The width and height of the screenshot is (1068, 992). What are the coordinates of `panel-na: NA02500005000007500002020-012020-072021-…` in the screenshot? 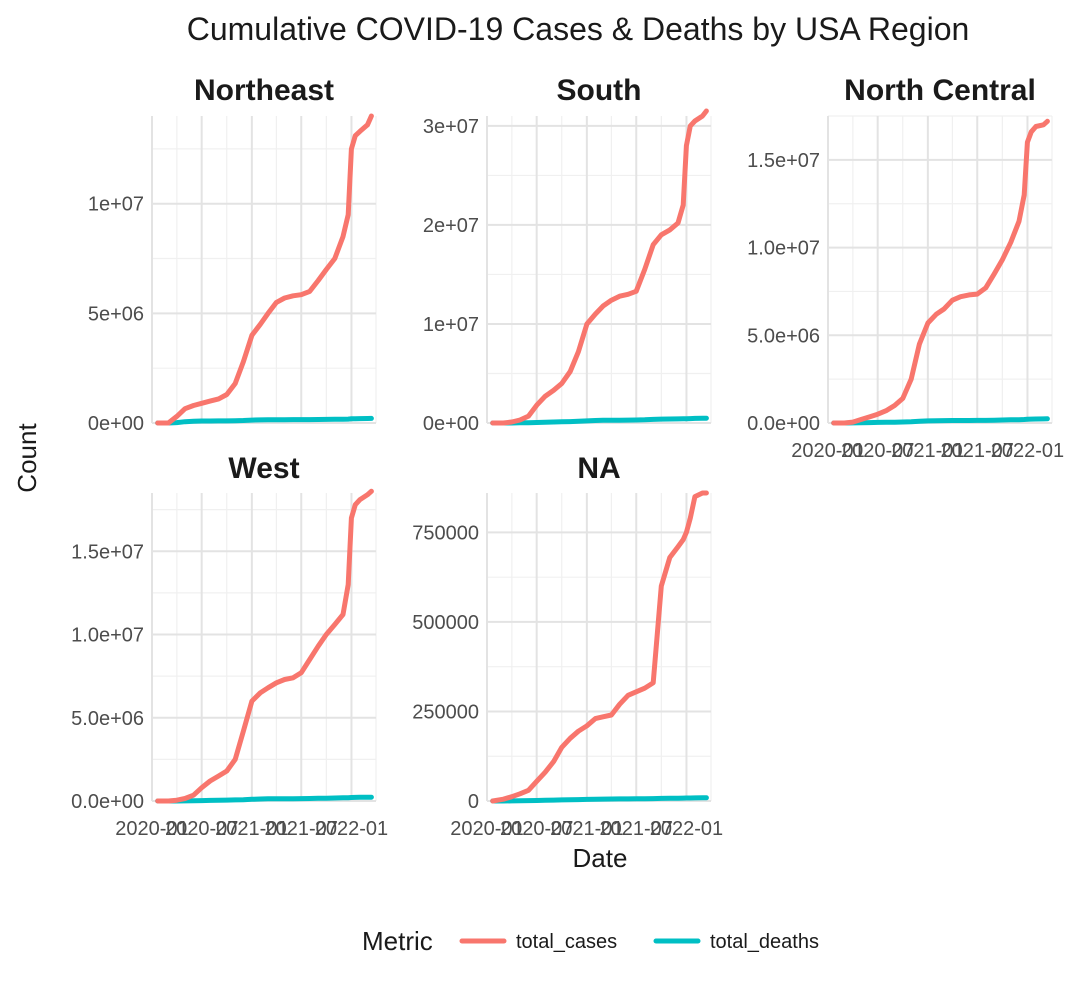 It's located at (567, 646).